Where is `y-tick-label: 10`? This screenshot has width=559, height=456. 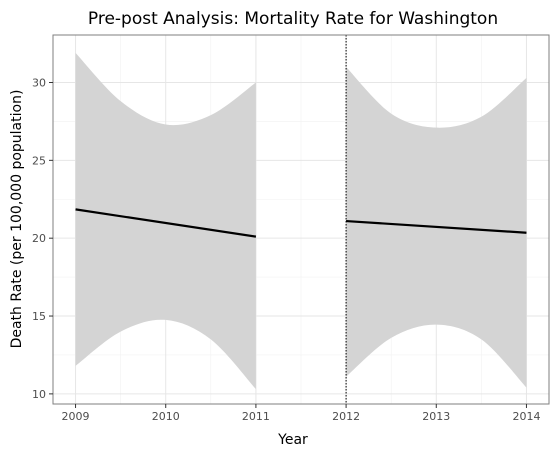
y-tick-label: 10 is located at coordinates (39, 394).